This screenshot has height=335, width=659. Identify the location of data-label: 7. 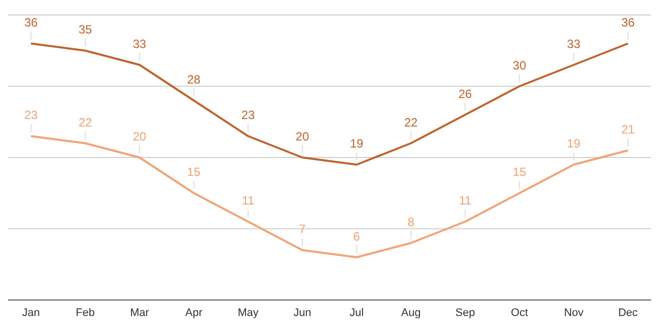
(302, 229).